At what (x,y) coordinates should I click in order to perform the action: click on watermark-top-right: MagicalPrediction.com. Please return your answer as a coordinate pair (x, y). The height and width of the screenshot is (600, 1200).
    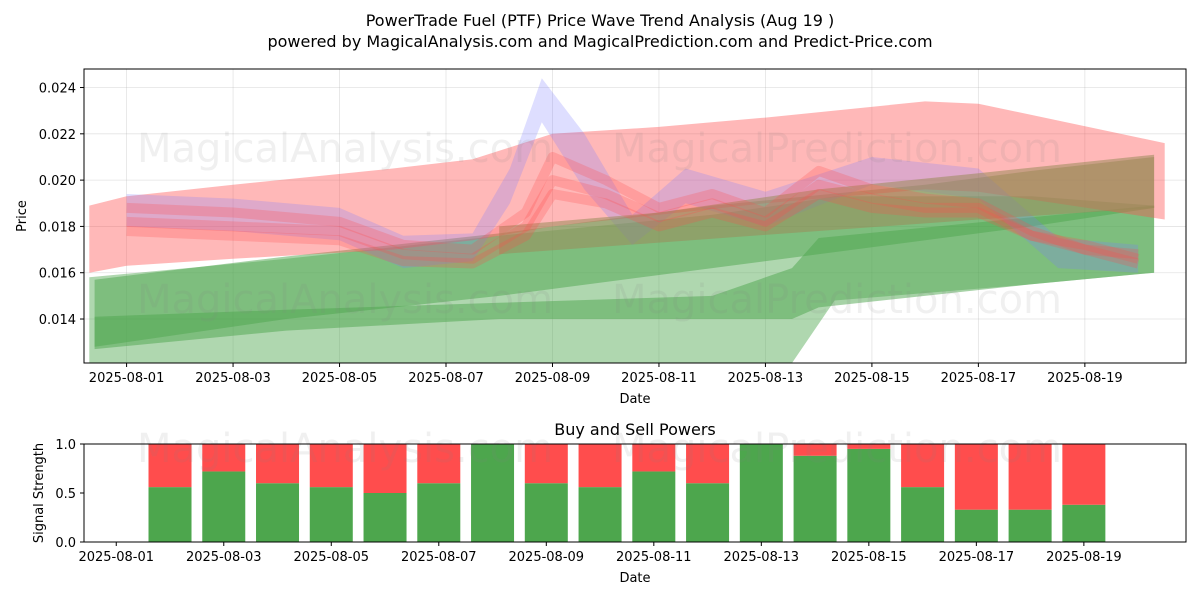
    Looking at the image, I should click on (837, 149).